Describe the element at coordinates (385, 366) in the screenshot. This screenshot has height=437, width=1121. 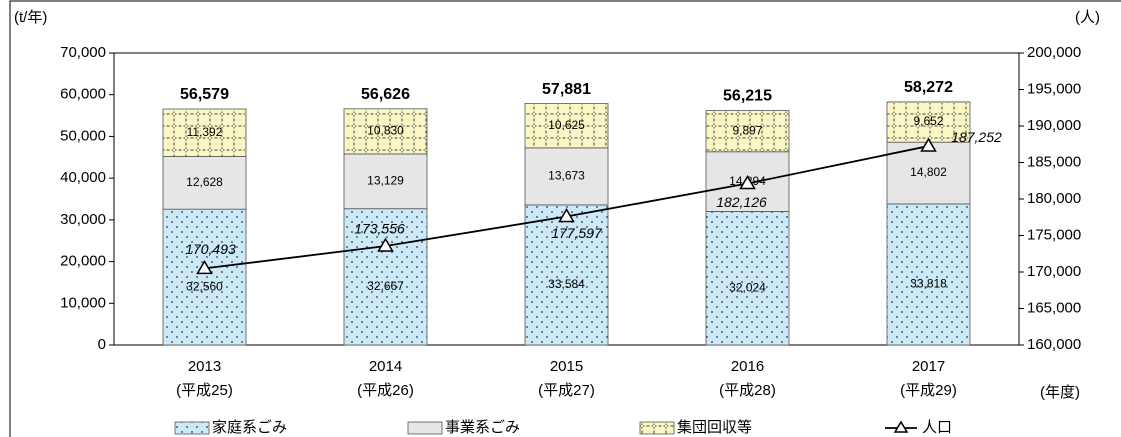
I see `x-tick-label: 2014` at that location.